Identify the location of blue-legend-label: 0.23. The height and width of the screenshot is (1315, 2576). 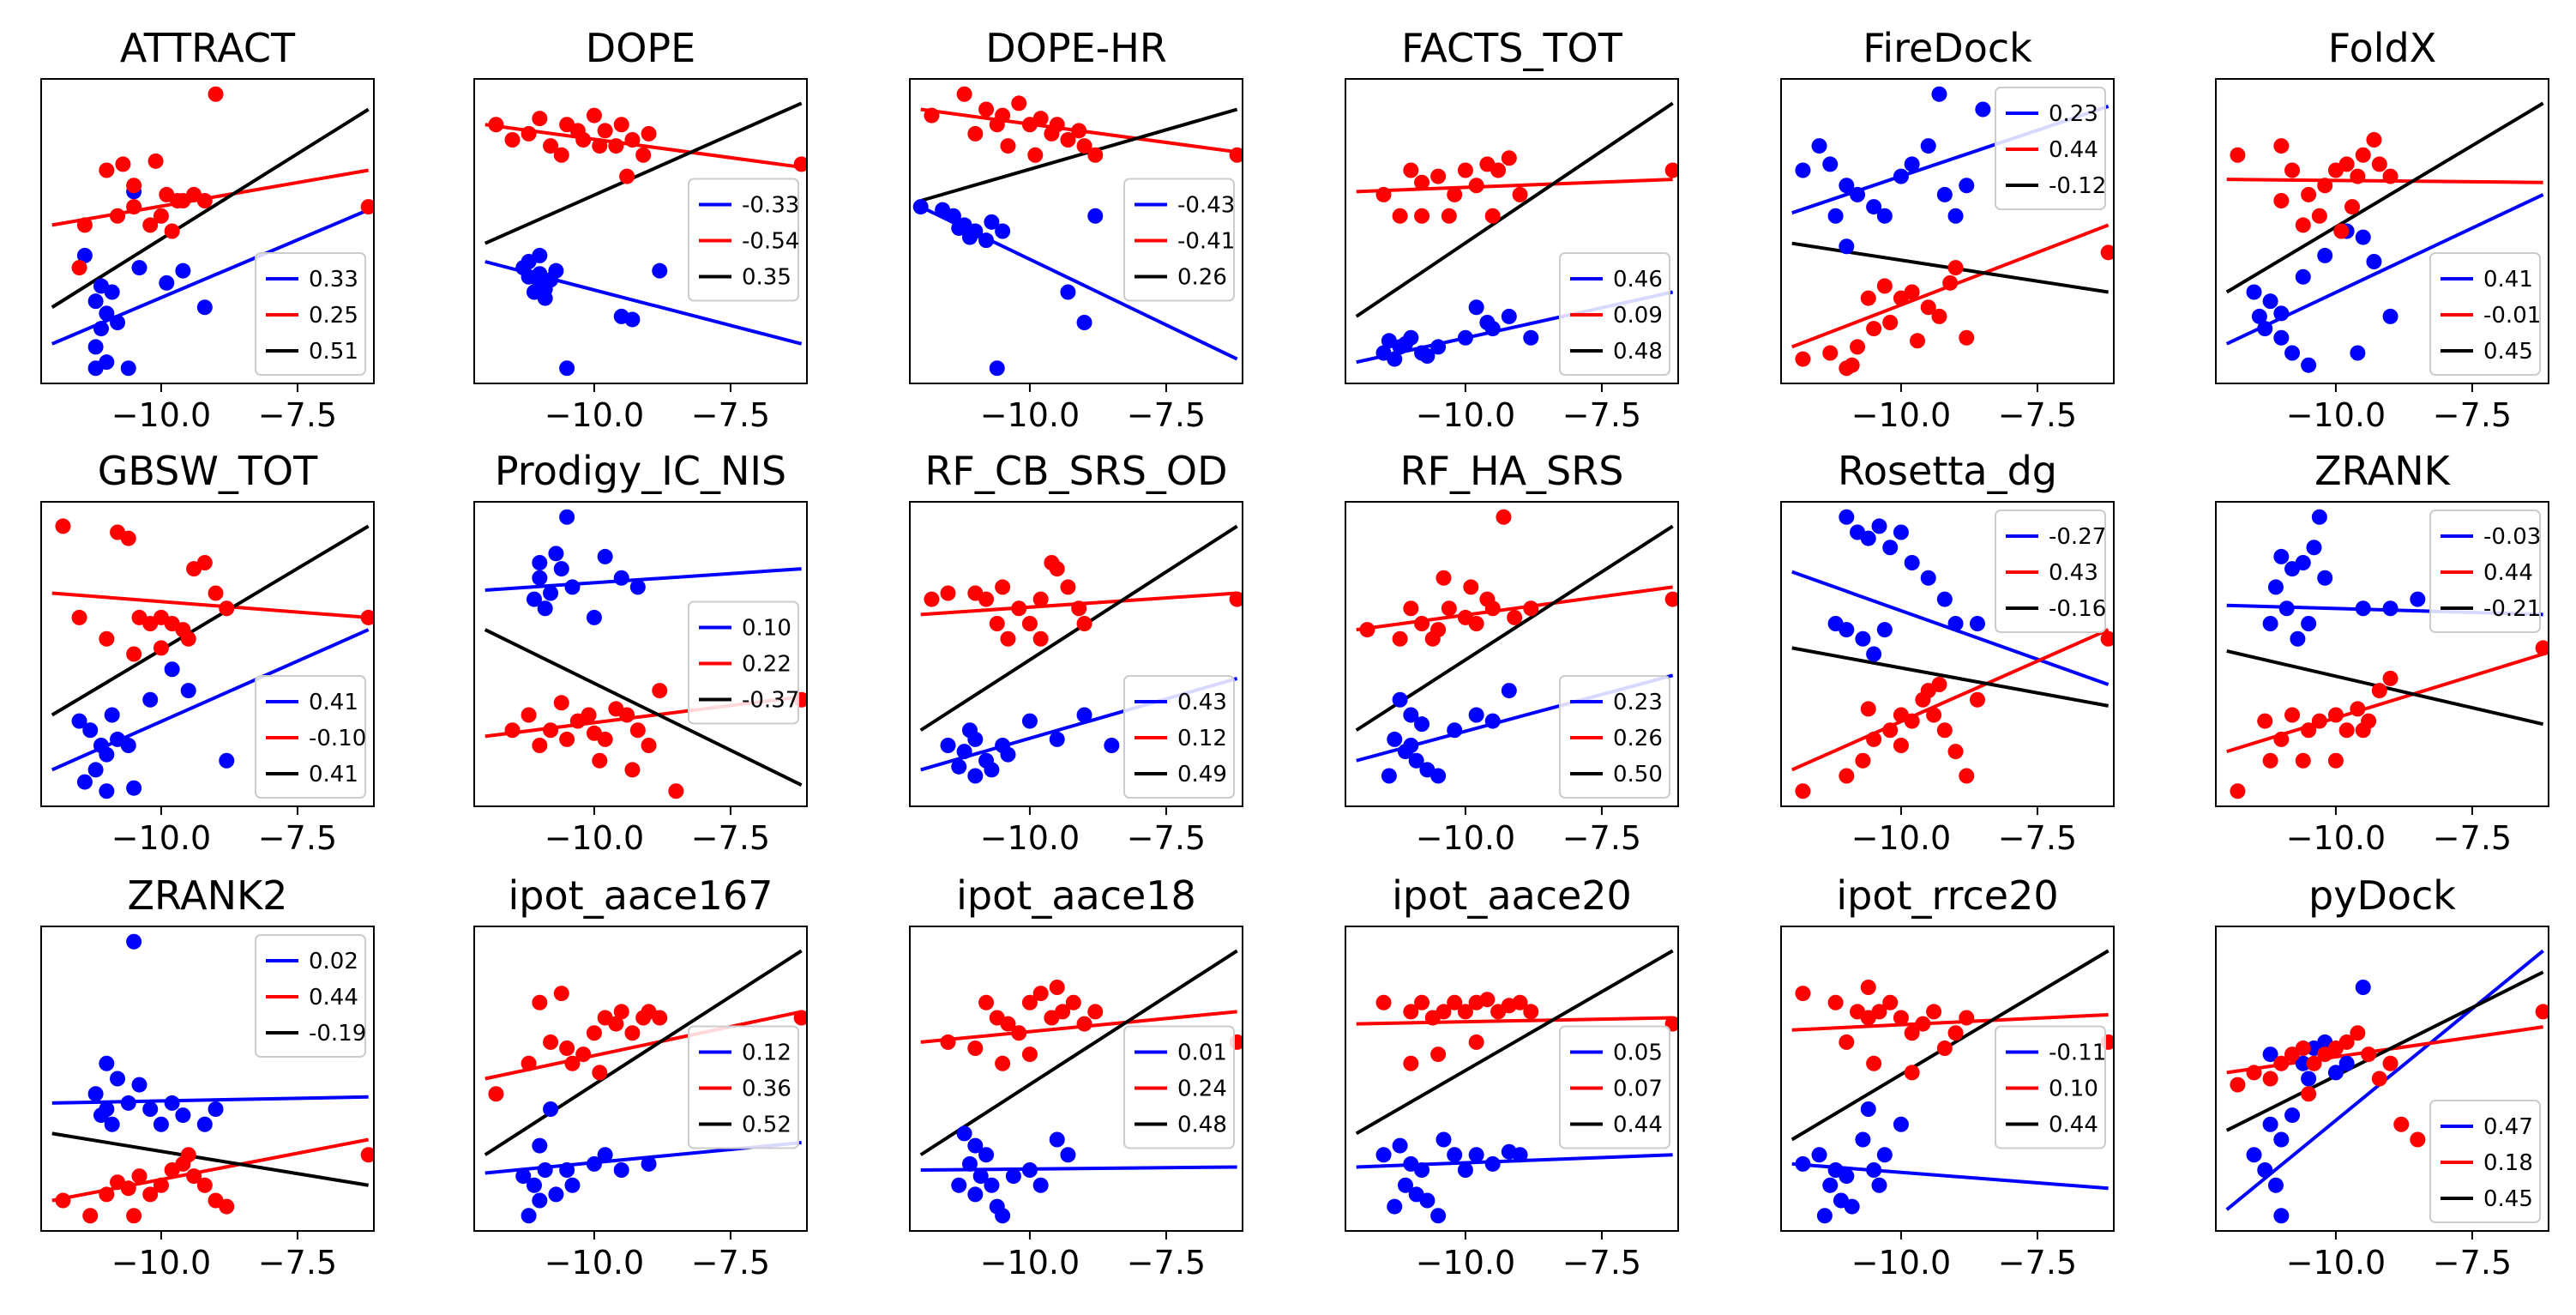
(1638, 702).